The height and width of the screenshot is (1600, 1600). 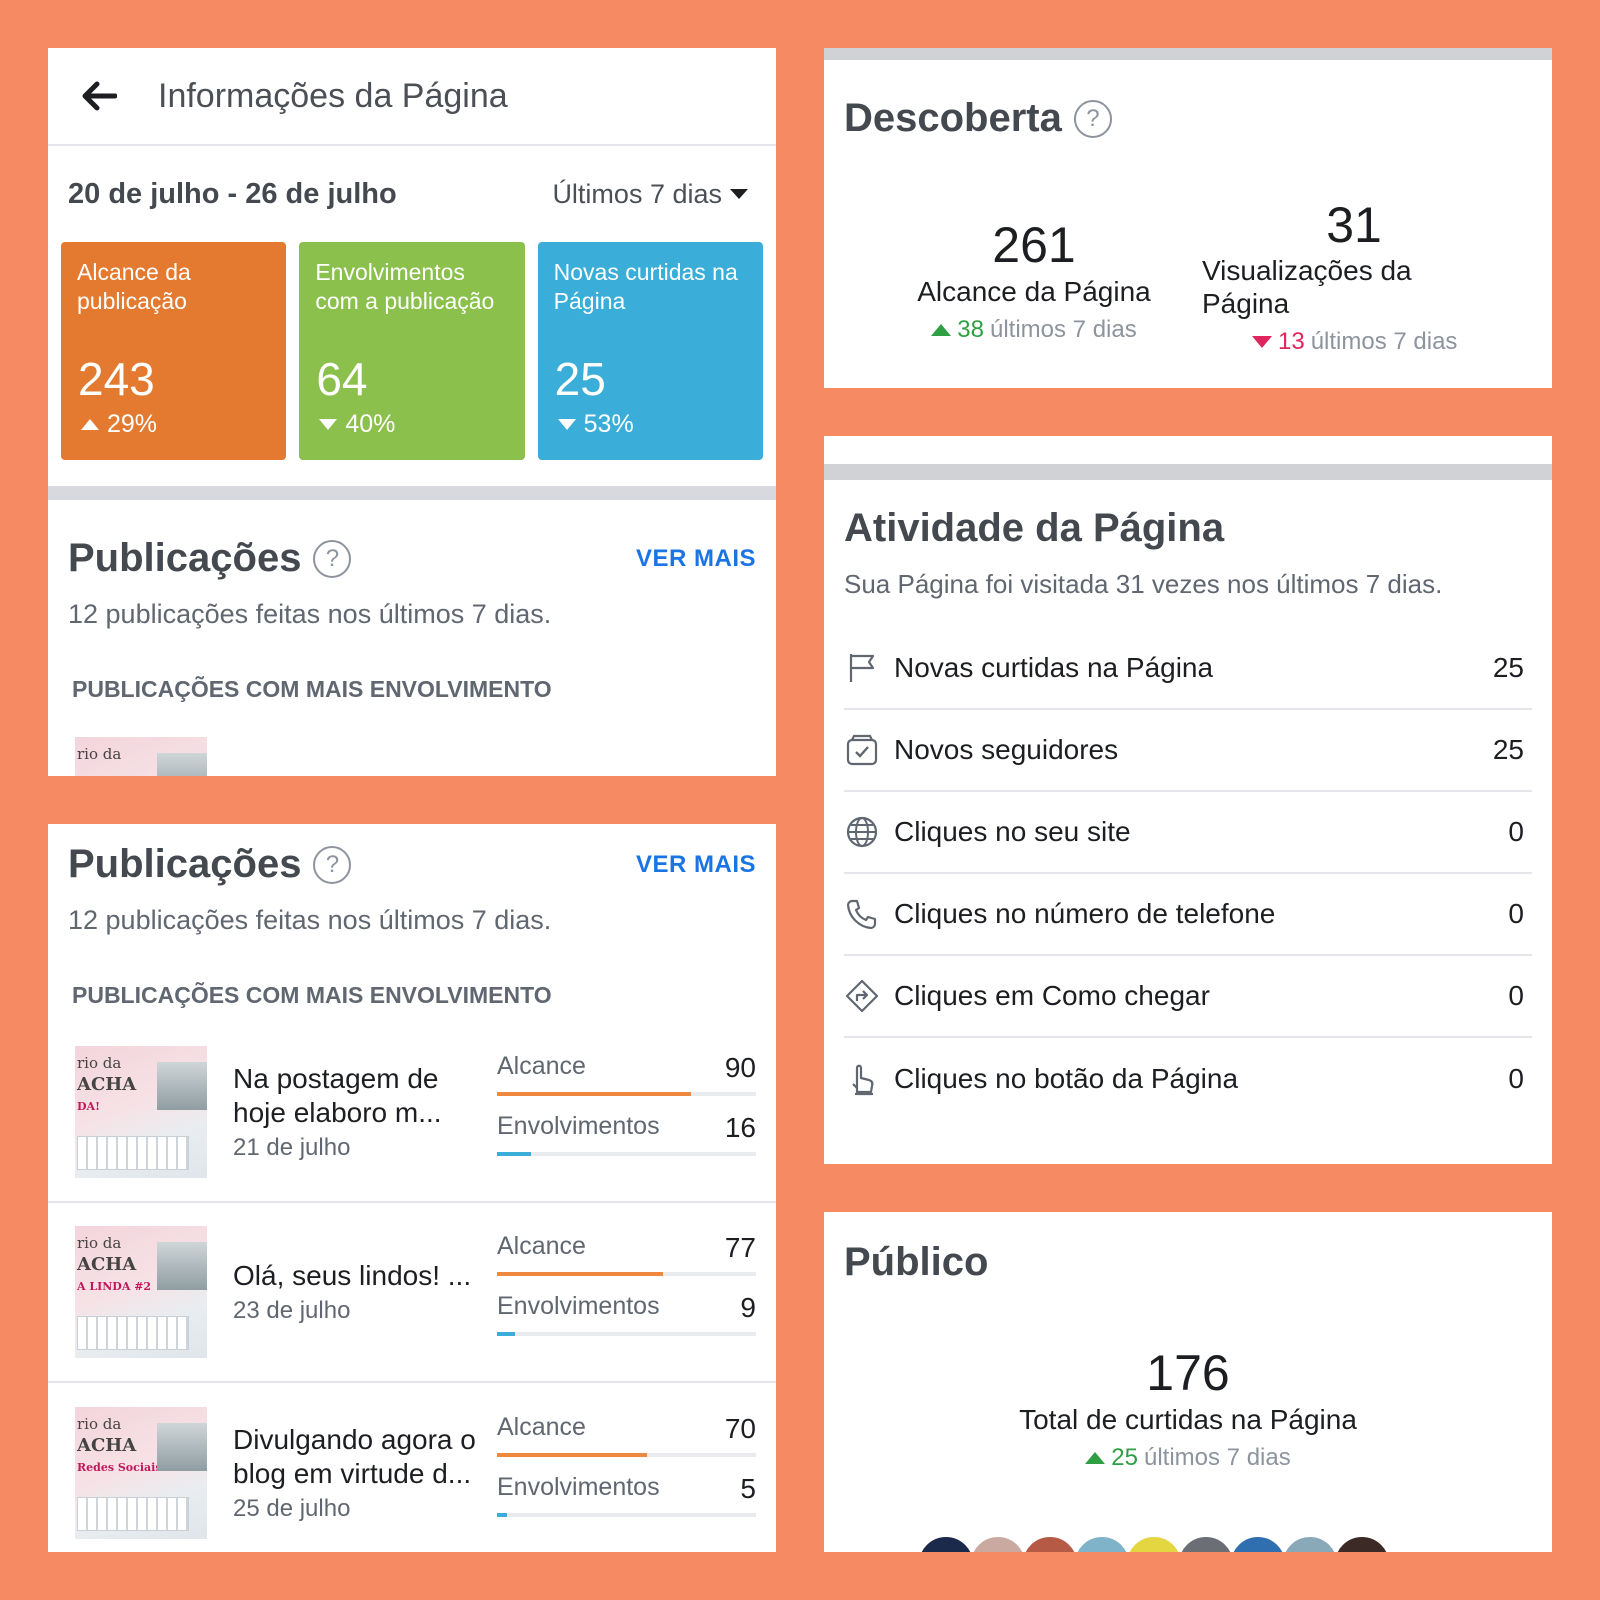 I want to click on trend-down-icon, so click(x=328, y=424).